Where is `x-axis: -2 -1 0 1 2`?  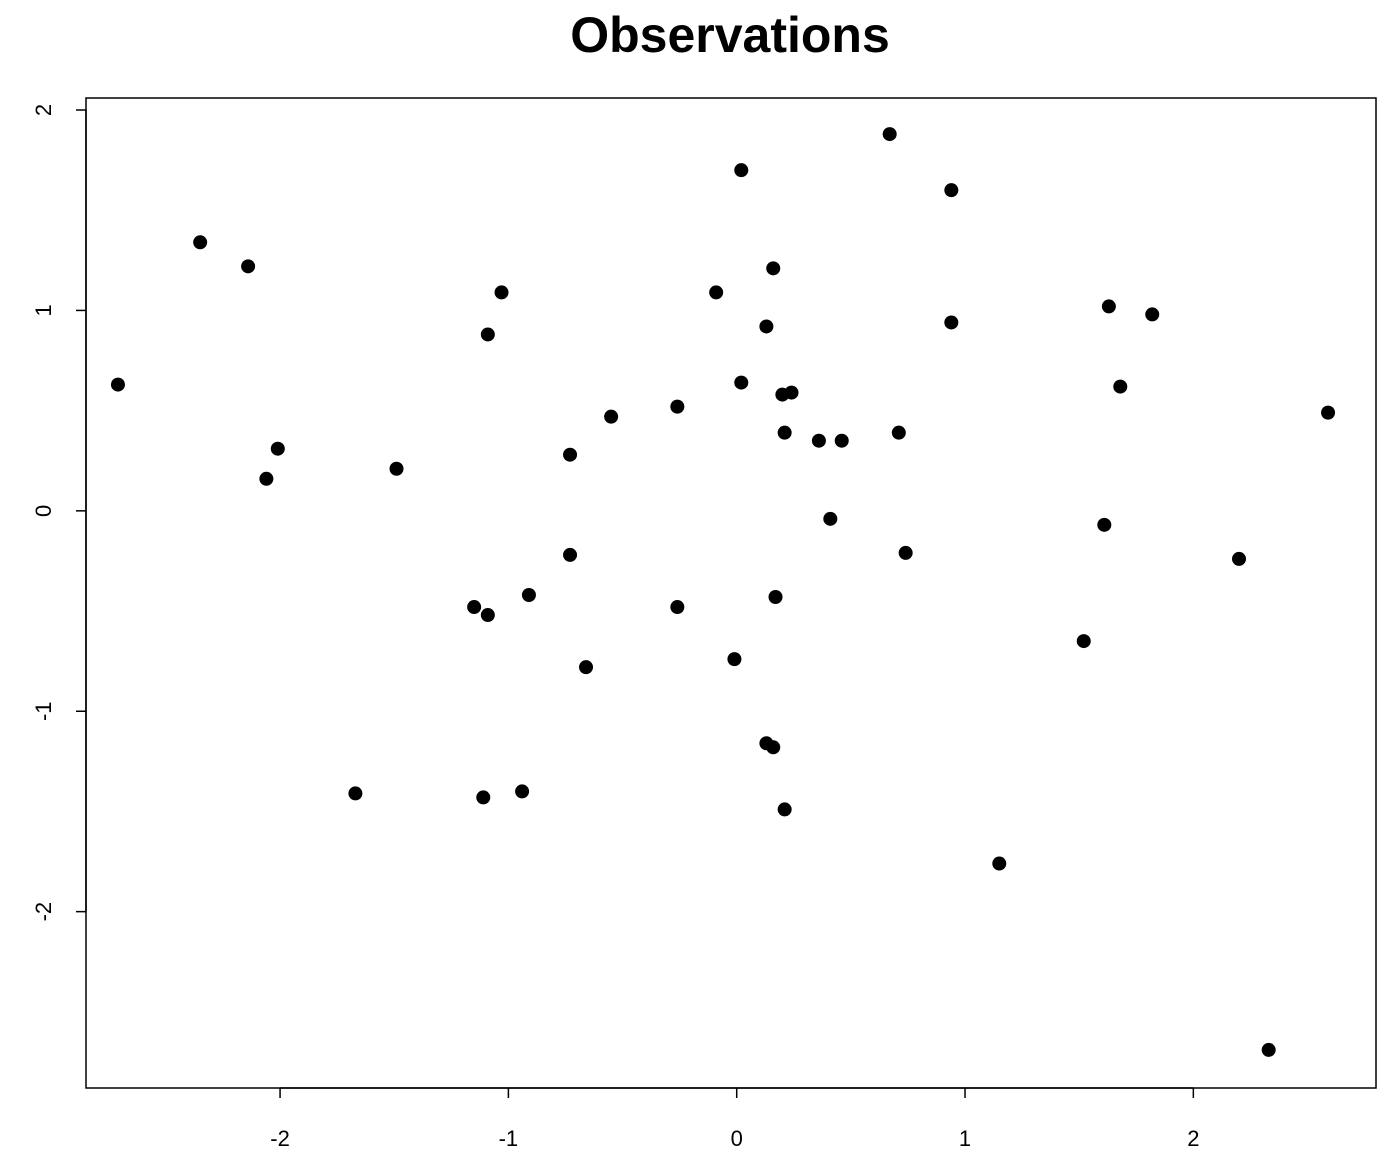 x-axis: -2 -1 0 1 2 is located at coordinates (734, 1119).